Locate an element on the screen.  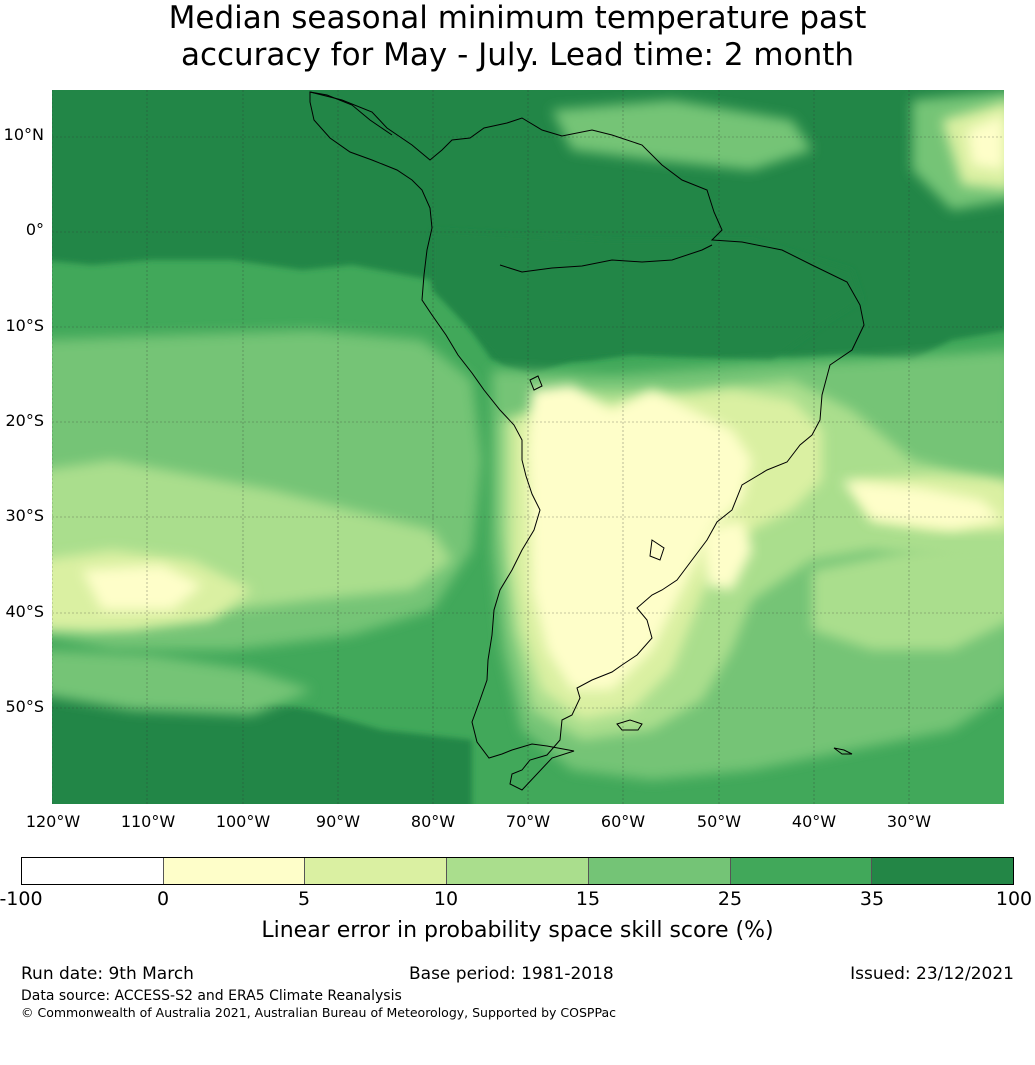
mid-green-north-ocean is located at coordinates (682, 135).